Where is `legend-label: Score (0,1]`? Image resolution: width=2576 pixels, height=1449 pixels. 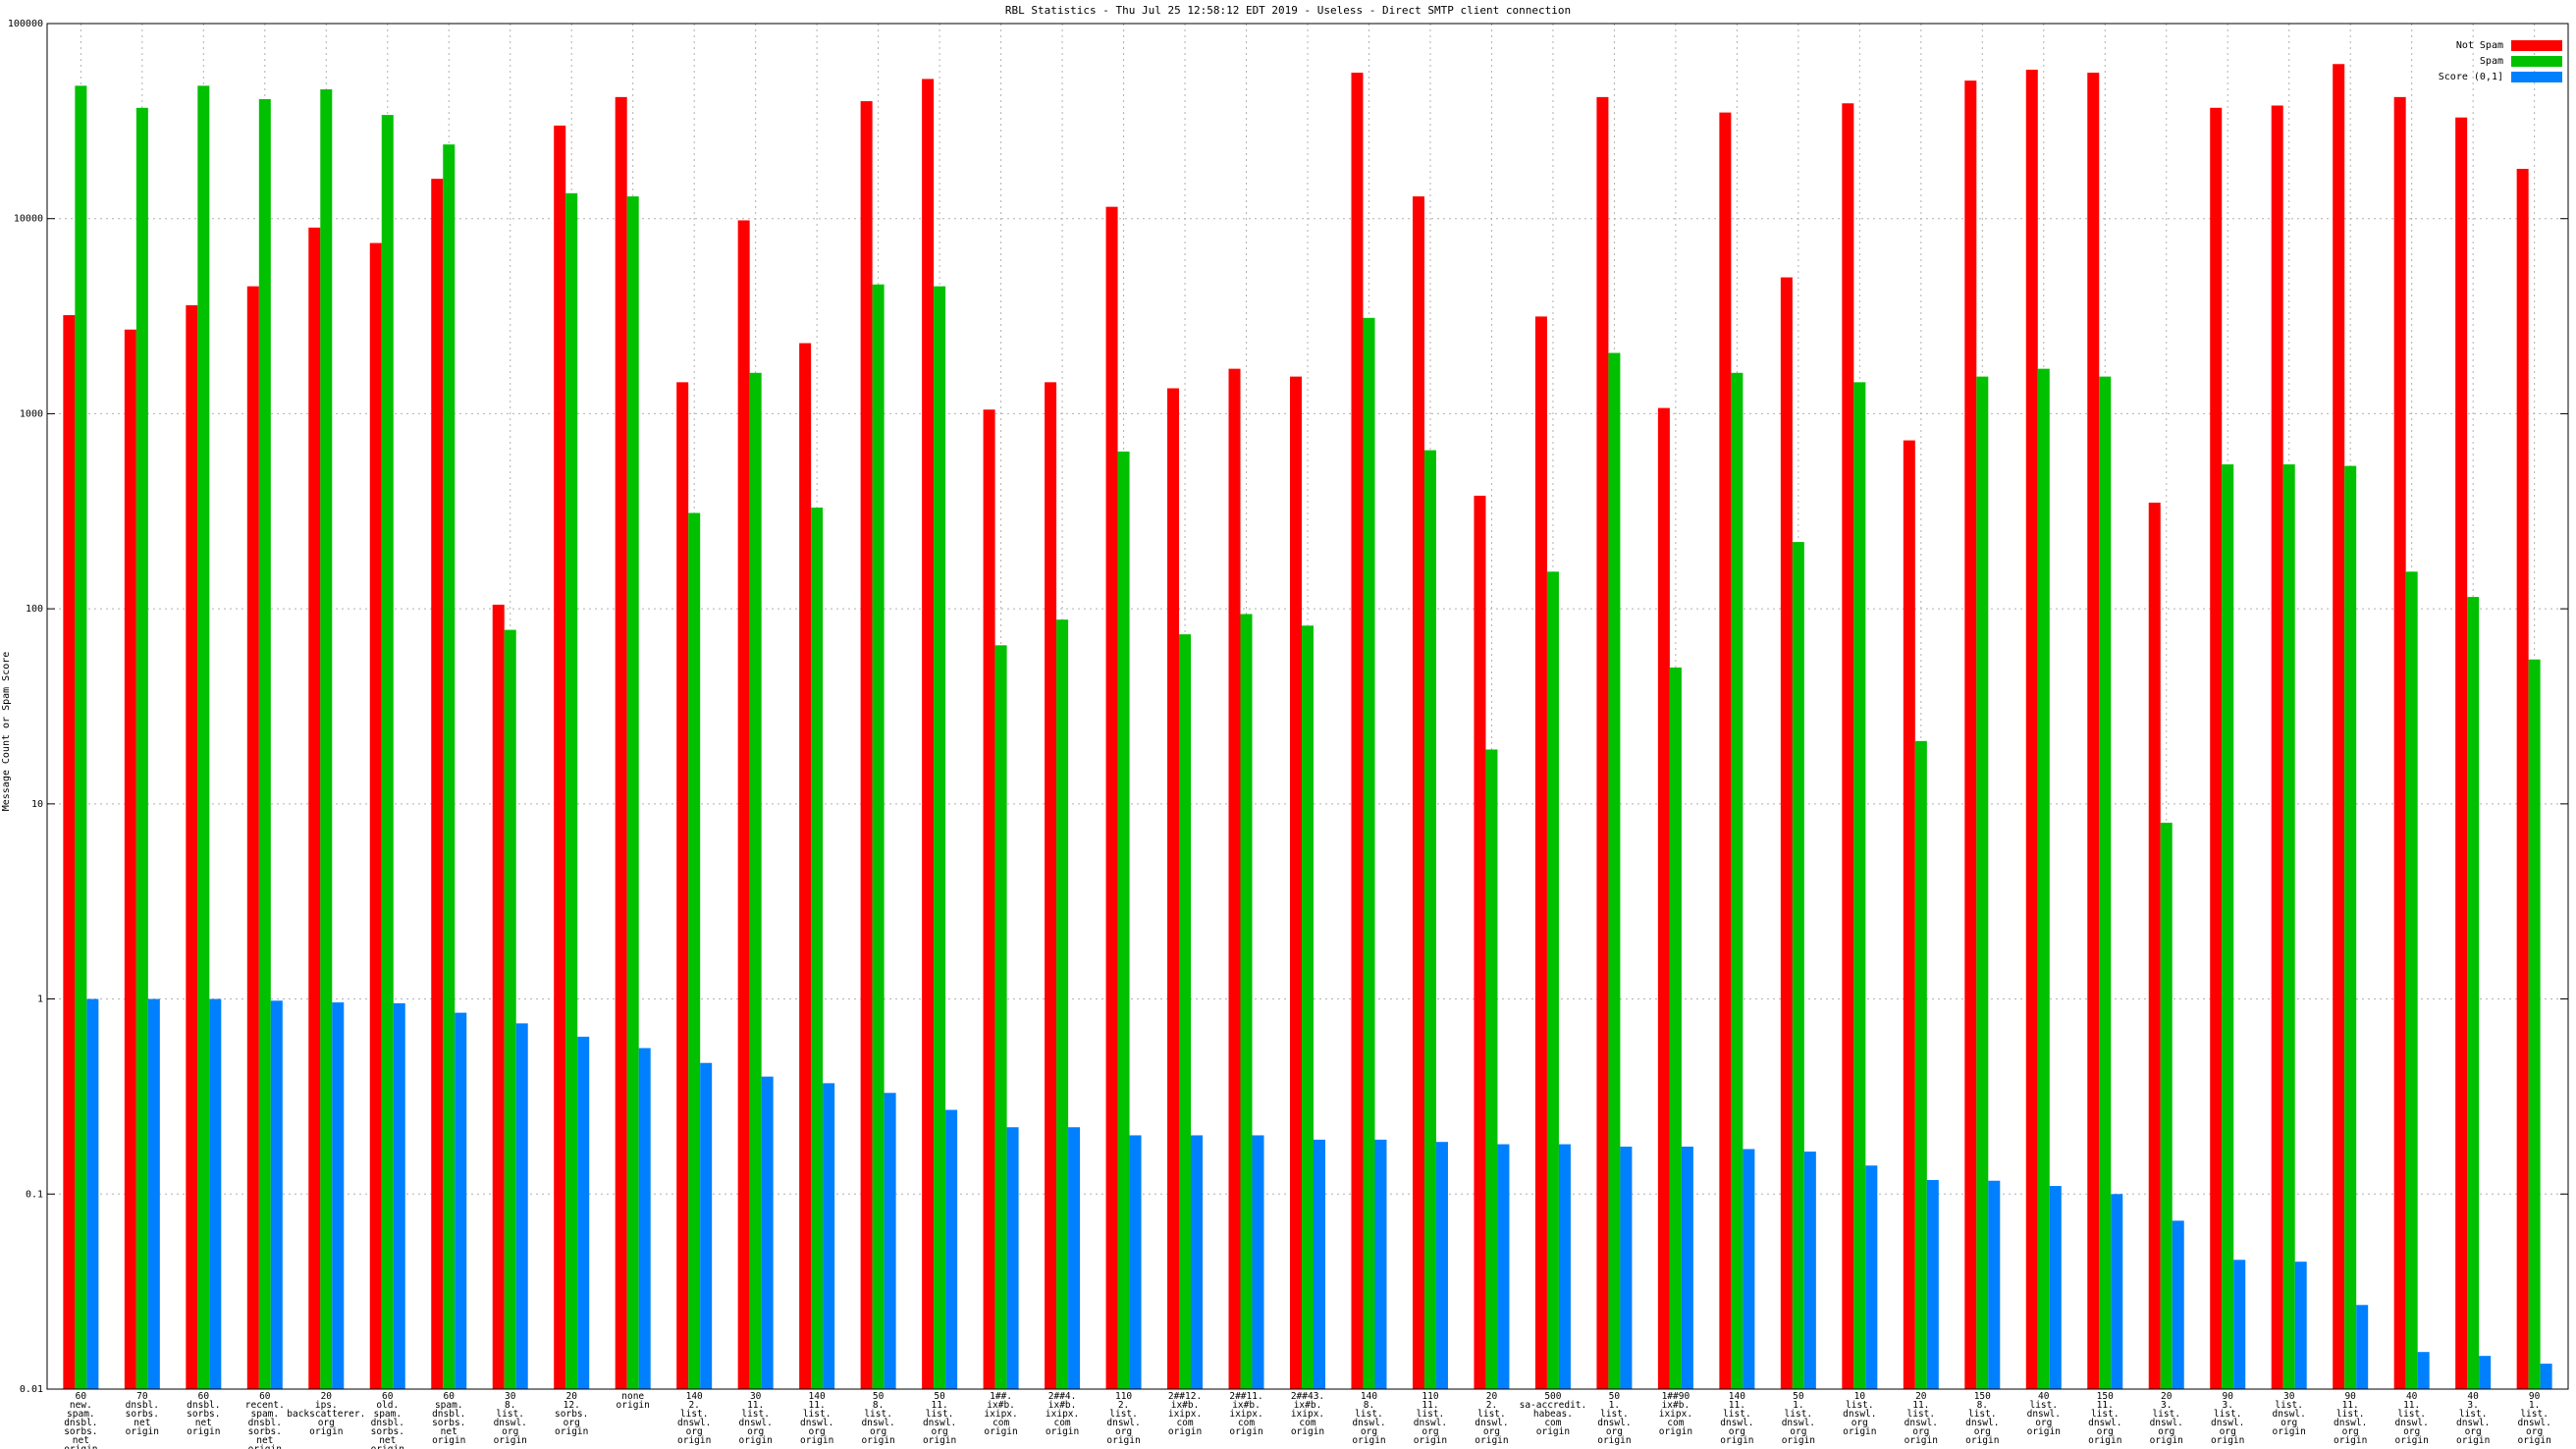 legend-label: Score (0,1] is located at coordinates (2471, 77).